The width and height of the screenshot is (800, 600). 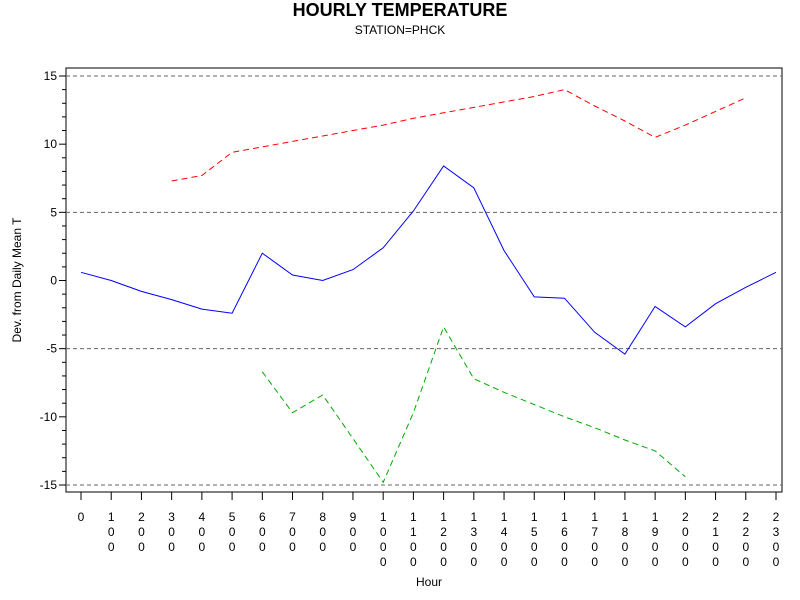 I want to click on y-tick-label: -5, so click(x=51, y=349).